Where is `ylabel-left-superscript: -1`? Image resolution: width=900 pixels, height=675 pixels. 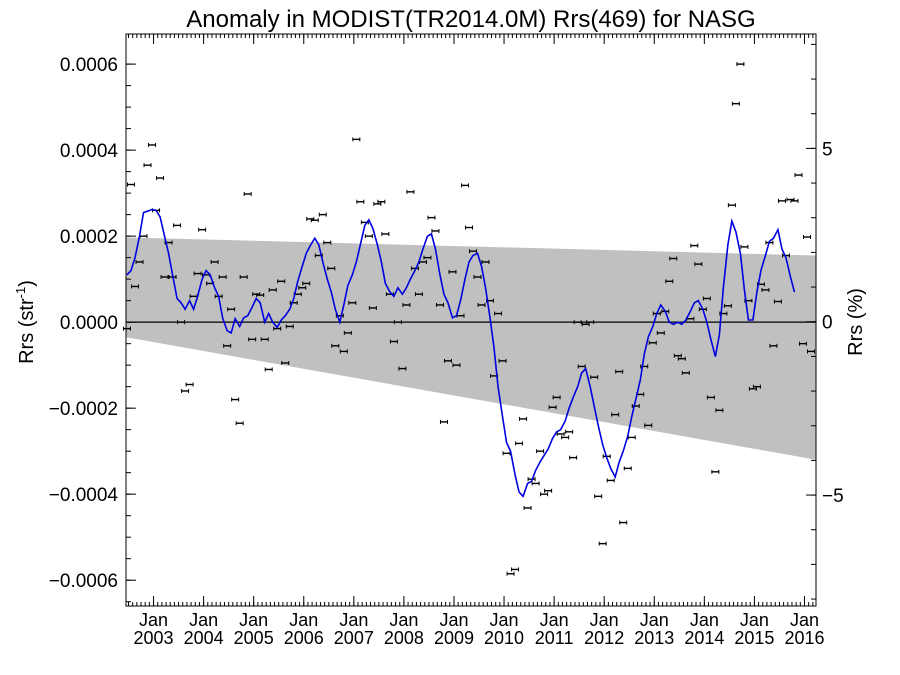
ylabel-left-superscript: -1 is located at coordinates (20, 293).